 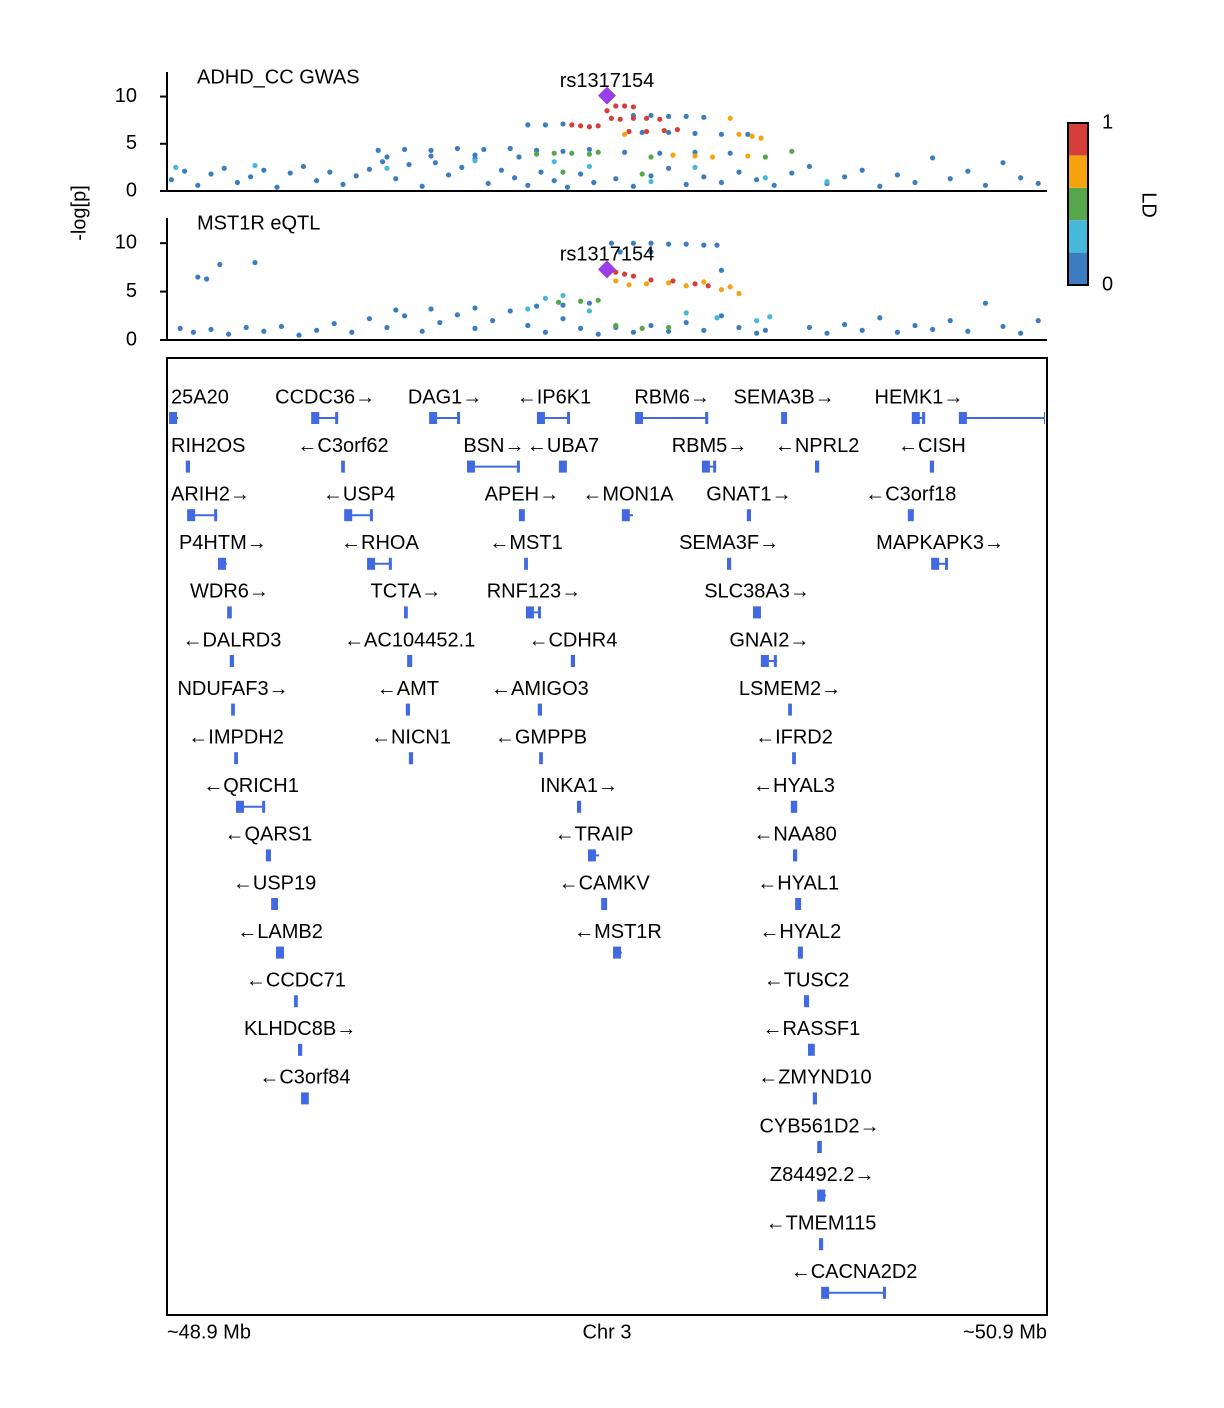 What do you see at coordinates (817, 446) in the screenshot?
I see `gene-label: ←NPRL2` at bounding box center [817, 446].